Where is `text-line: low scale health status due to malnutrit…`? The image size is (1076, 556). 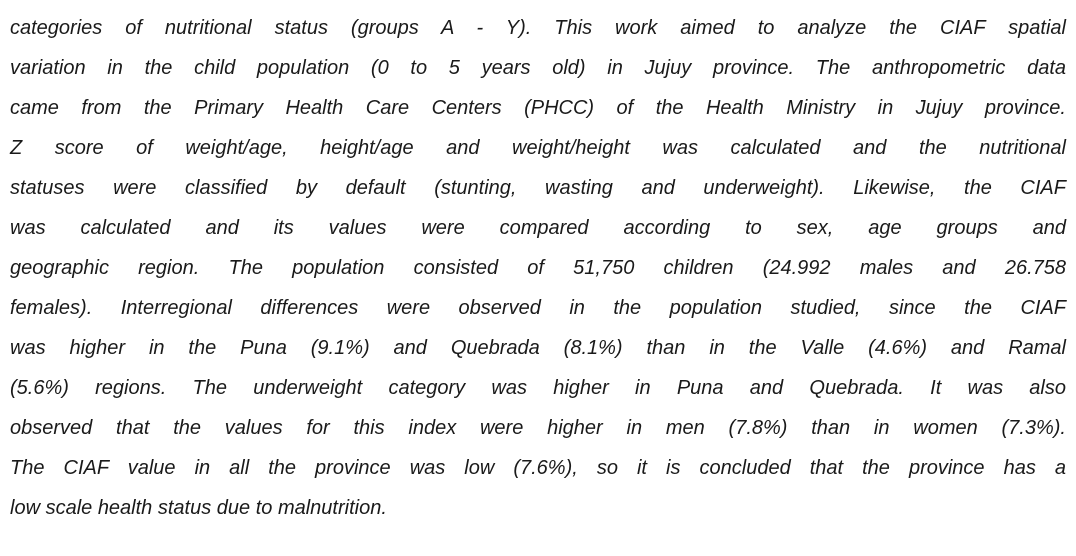 text-line: low scale health status due to malnutrit… is located at coordinates (198, 508).